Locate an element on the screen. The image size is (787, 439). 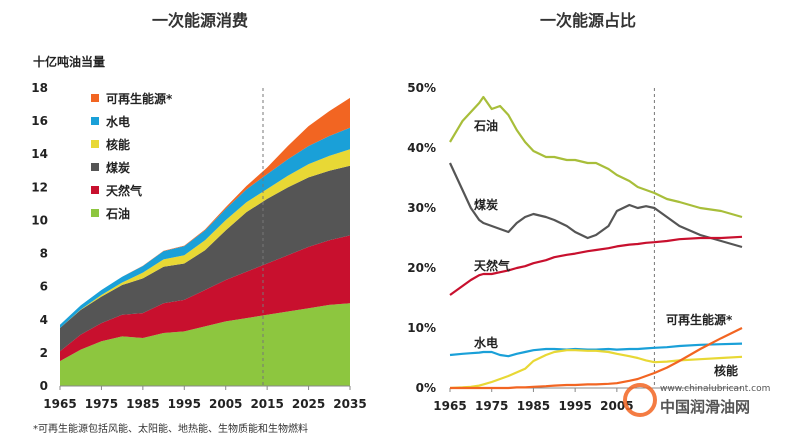
left-y-tick-label: 10 is located at coordinates (39, 220).